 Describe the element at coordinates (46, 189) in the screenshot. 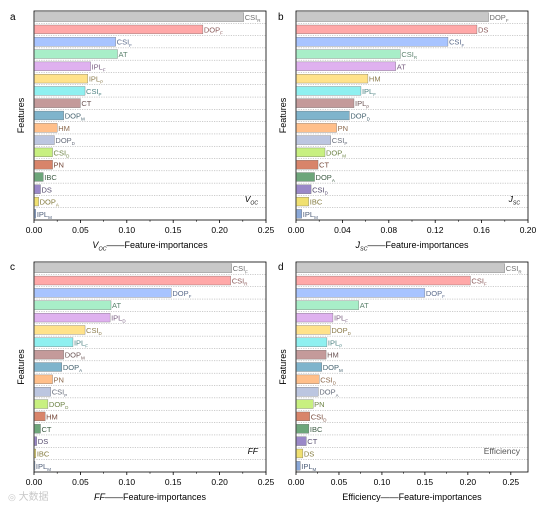

I see `bar-label: DS` at that location.